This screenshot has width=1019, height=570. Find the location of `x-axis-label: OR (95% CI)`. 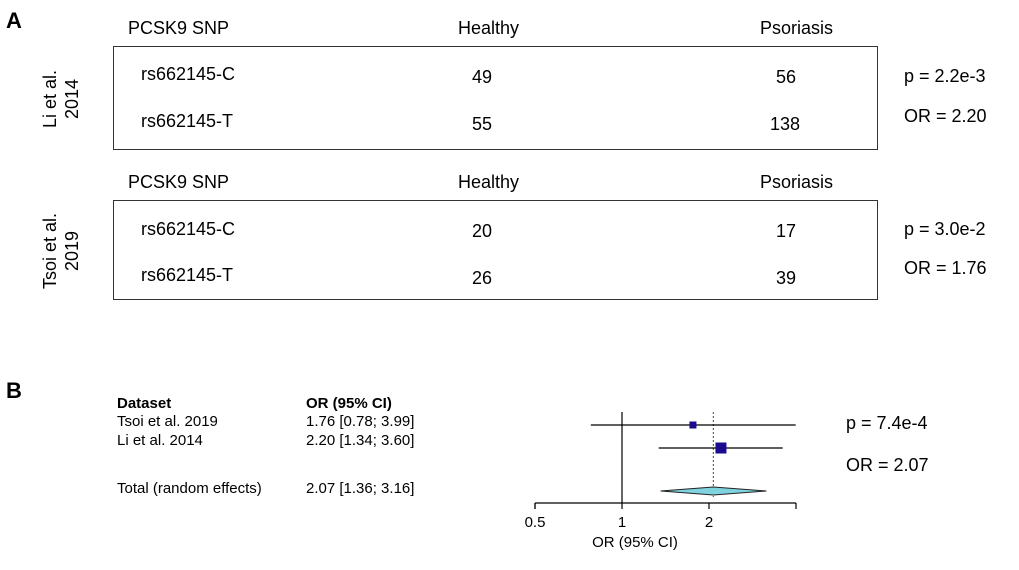

x-axis-label: OR (95% CI) is located at coordinates (635, 542).